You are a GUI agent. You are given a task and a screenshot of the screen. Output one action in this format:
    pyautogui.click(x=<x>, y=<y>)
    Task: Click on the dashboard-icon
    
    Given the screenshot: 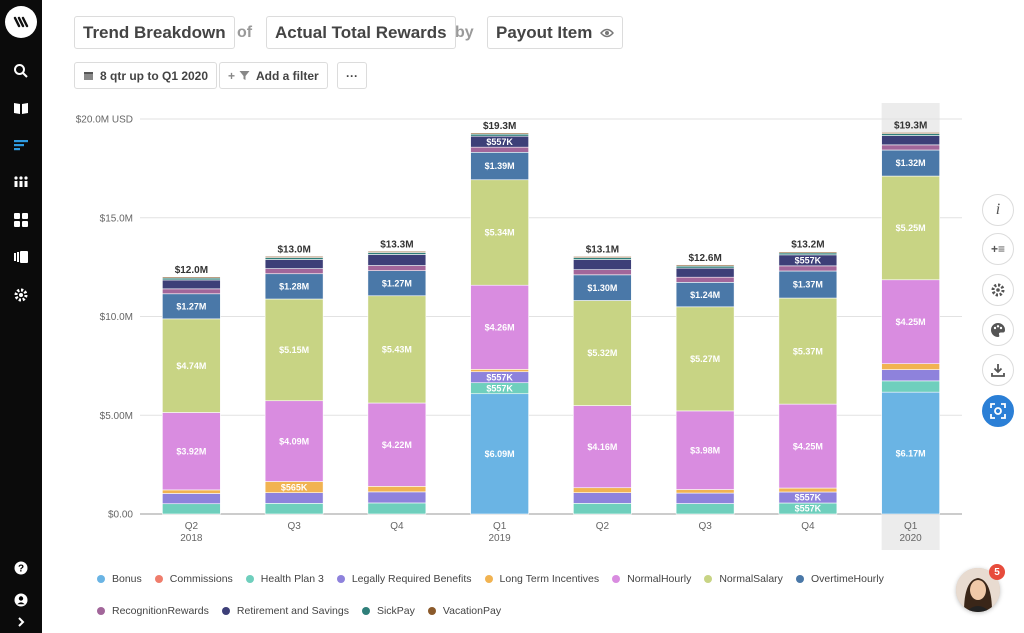 What is the action you would take?
    pyautogui.click(x=21, y=220)
    